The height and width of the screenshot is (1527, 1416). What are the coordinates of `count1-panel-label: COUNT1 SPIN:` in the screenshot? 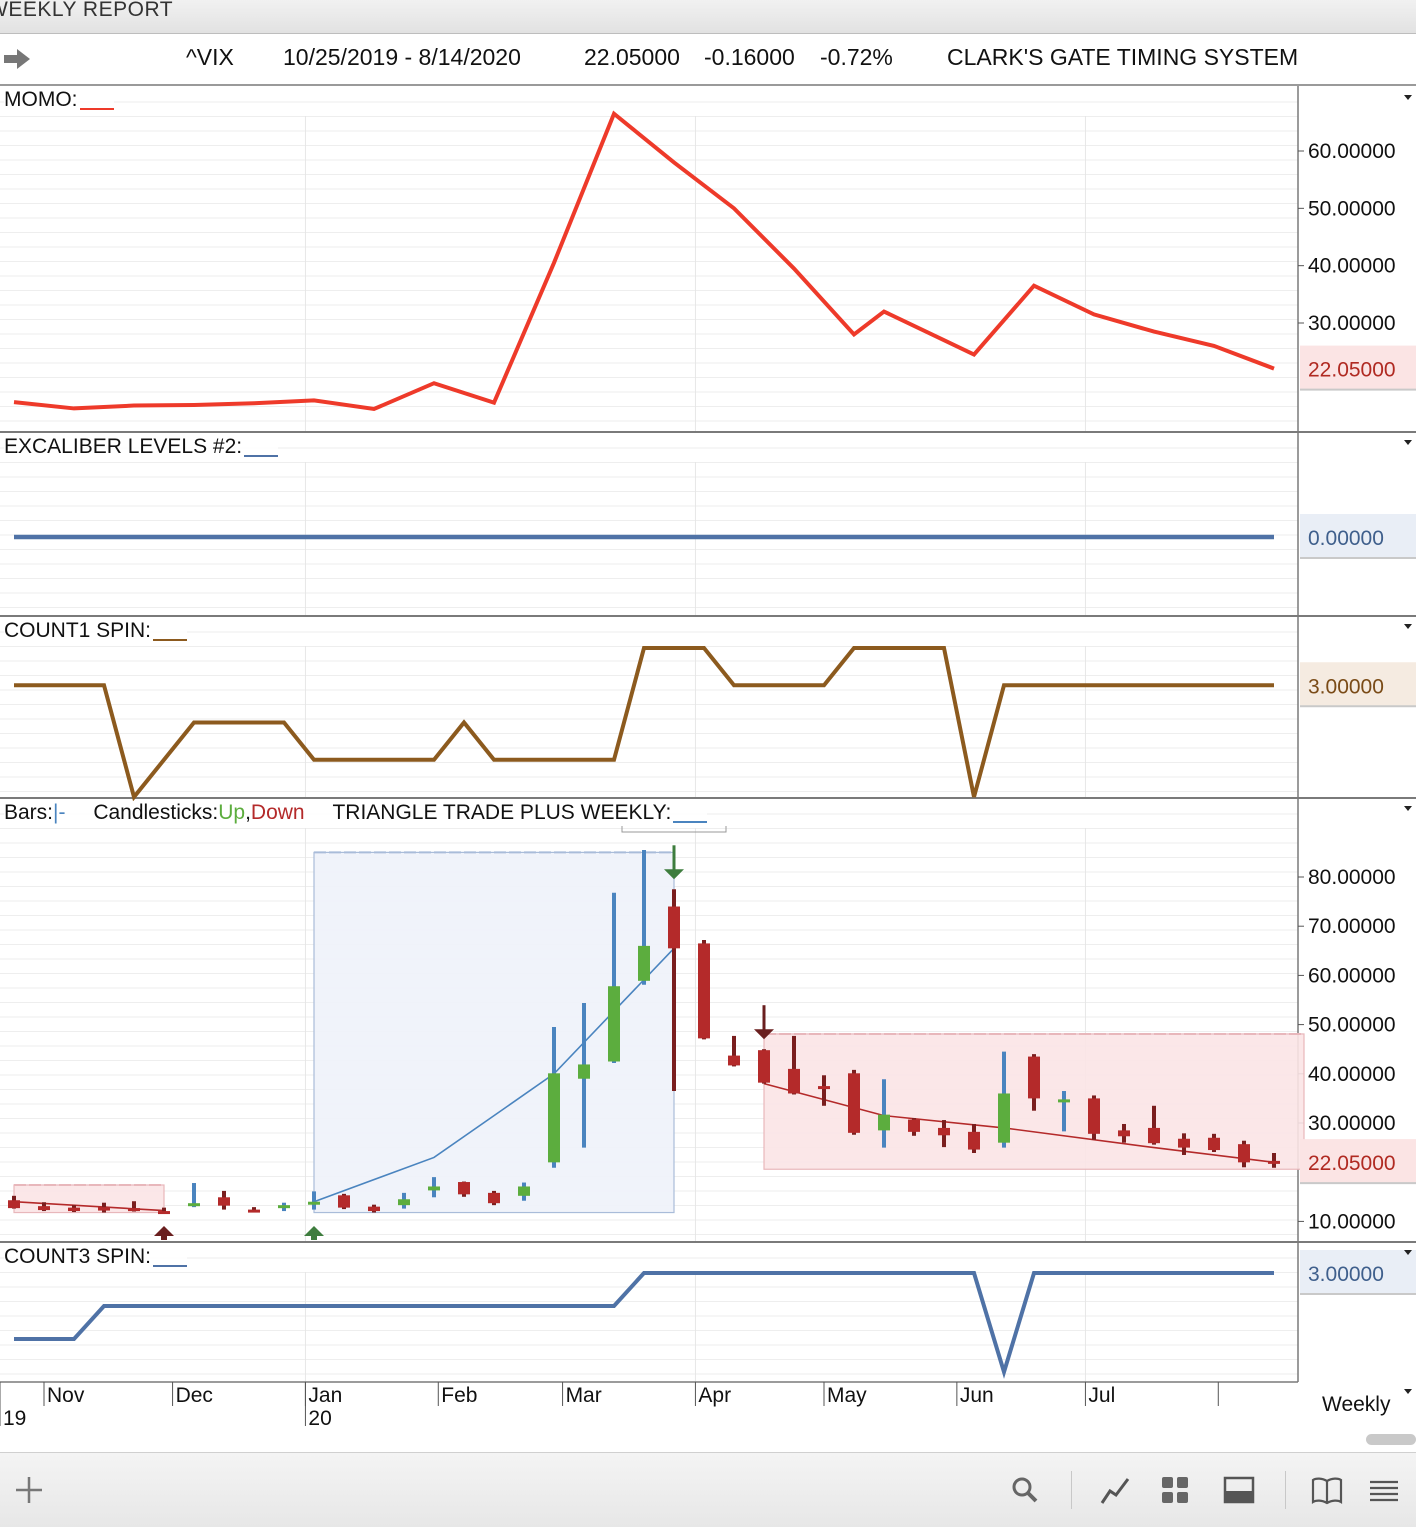 It's located at (96, 631).